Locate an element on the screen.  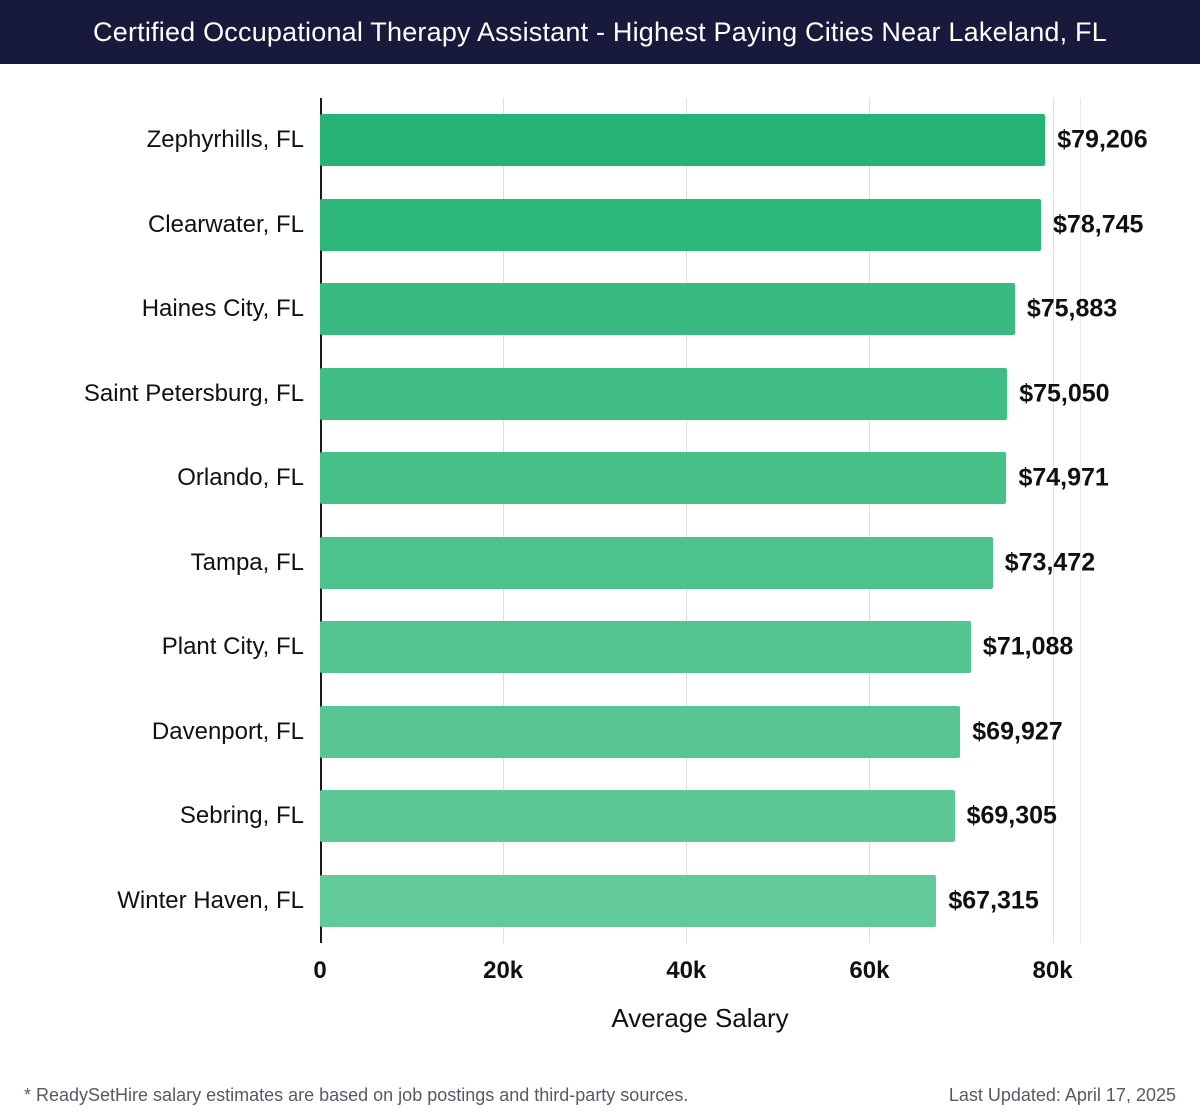
bar-track: $67,315 is located at coordinates (700, 901).